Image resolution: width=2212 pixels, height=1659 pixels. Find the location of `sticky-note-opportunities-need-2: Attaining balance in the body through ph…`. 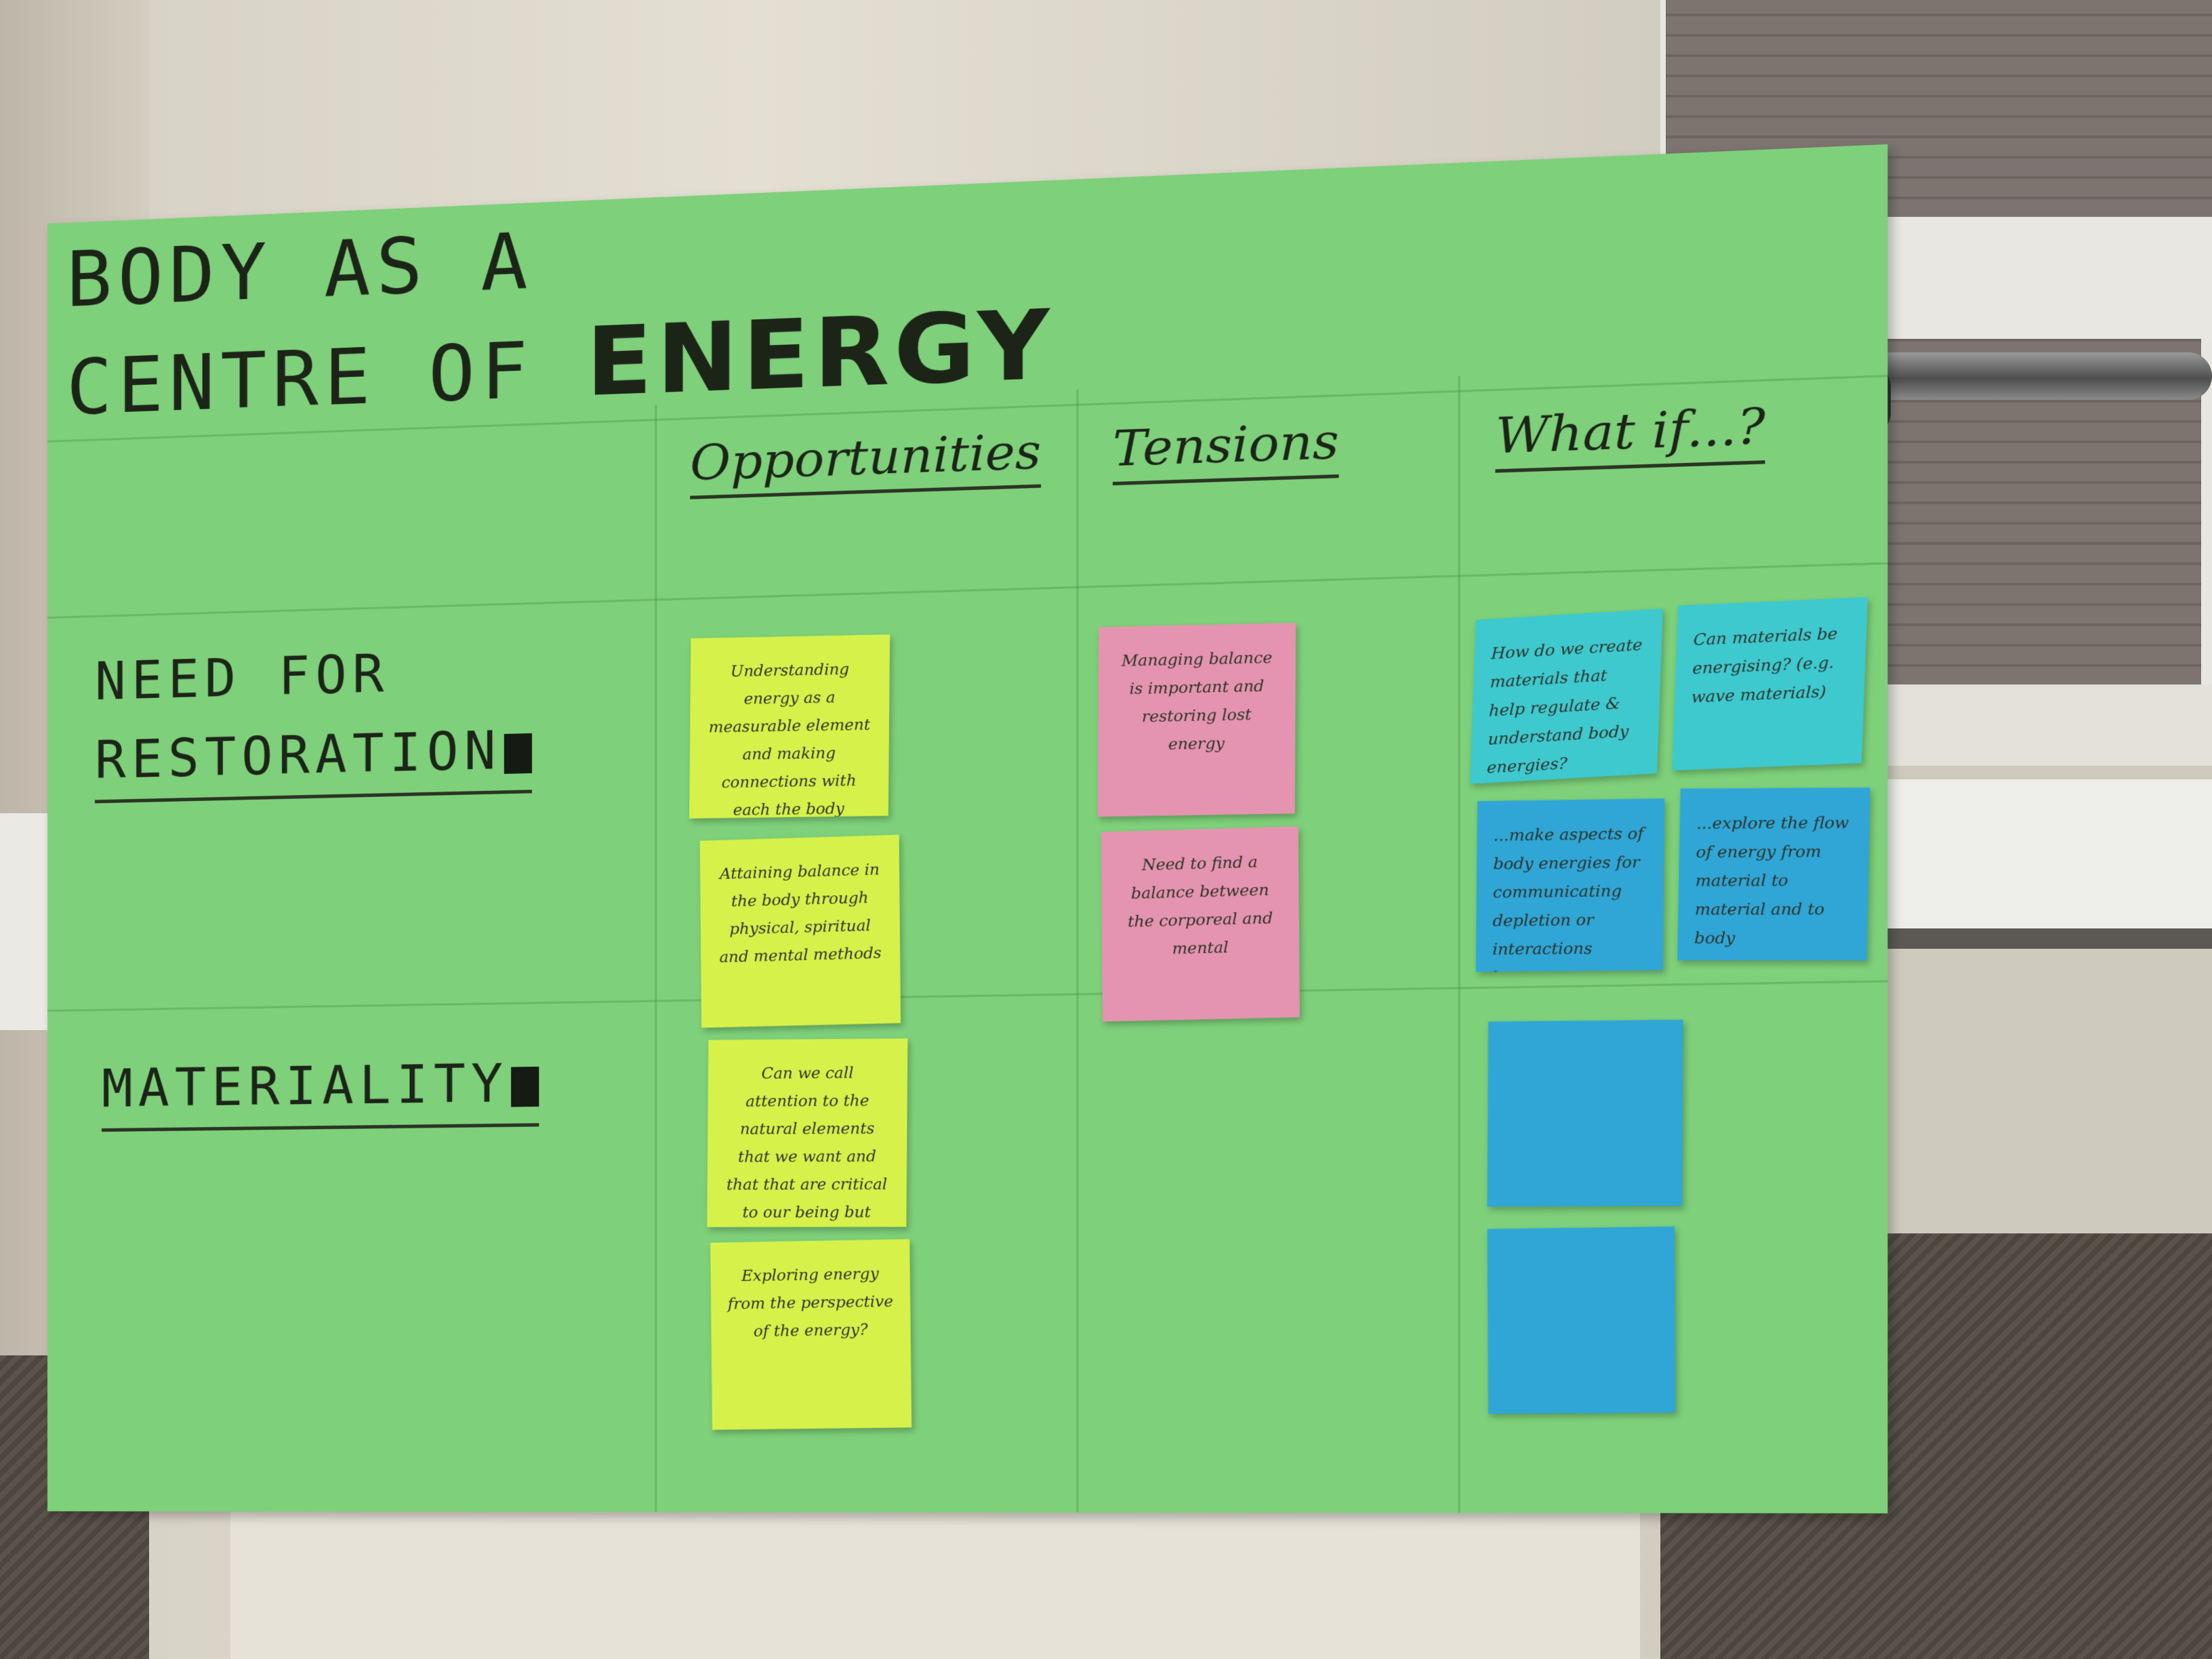

sticky-note-opportunities-need-2: Attaining balance in the body through ph… is located at coordinates (801, 931).